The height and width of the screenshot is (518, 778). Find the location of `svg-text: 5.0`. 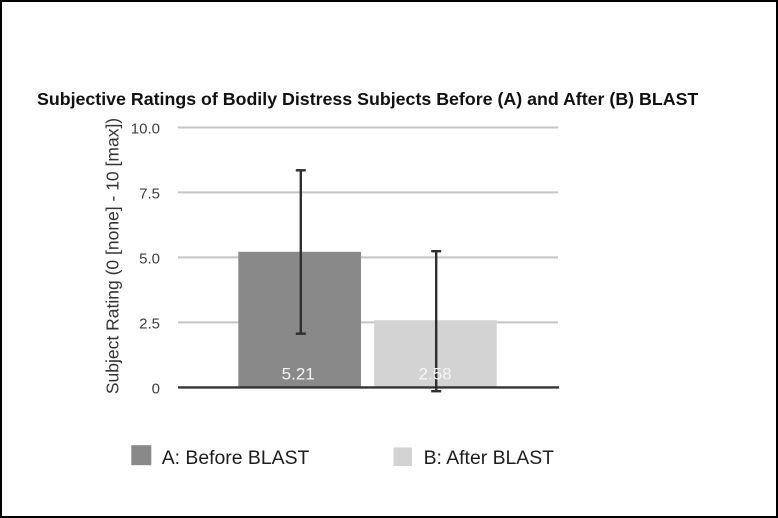

svg-text: 5.0 is located at coordinates (149, 258).